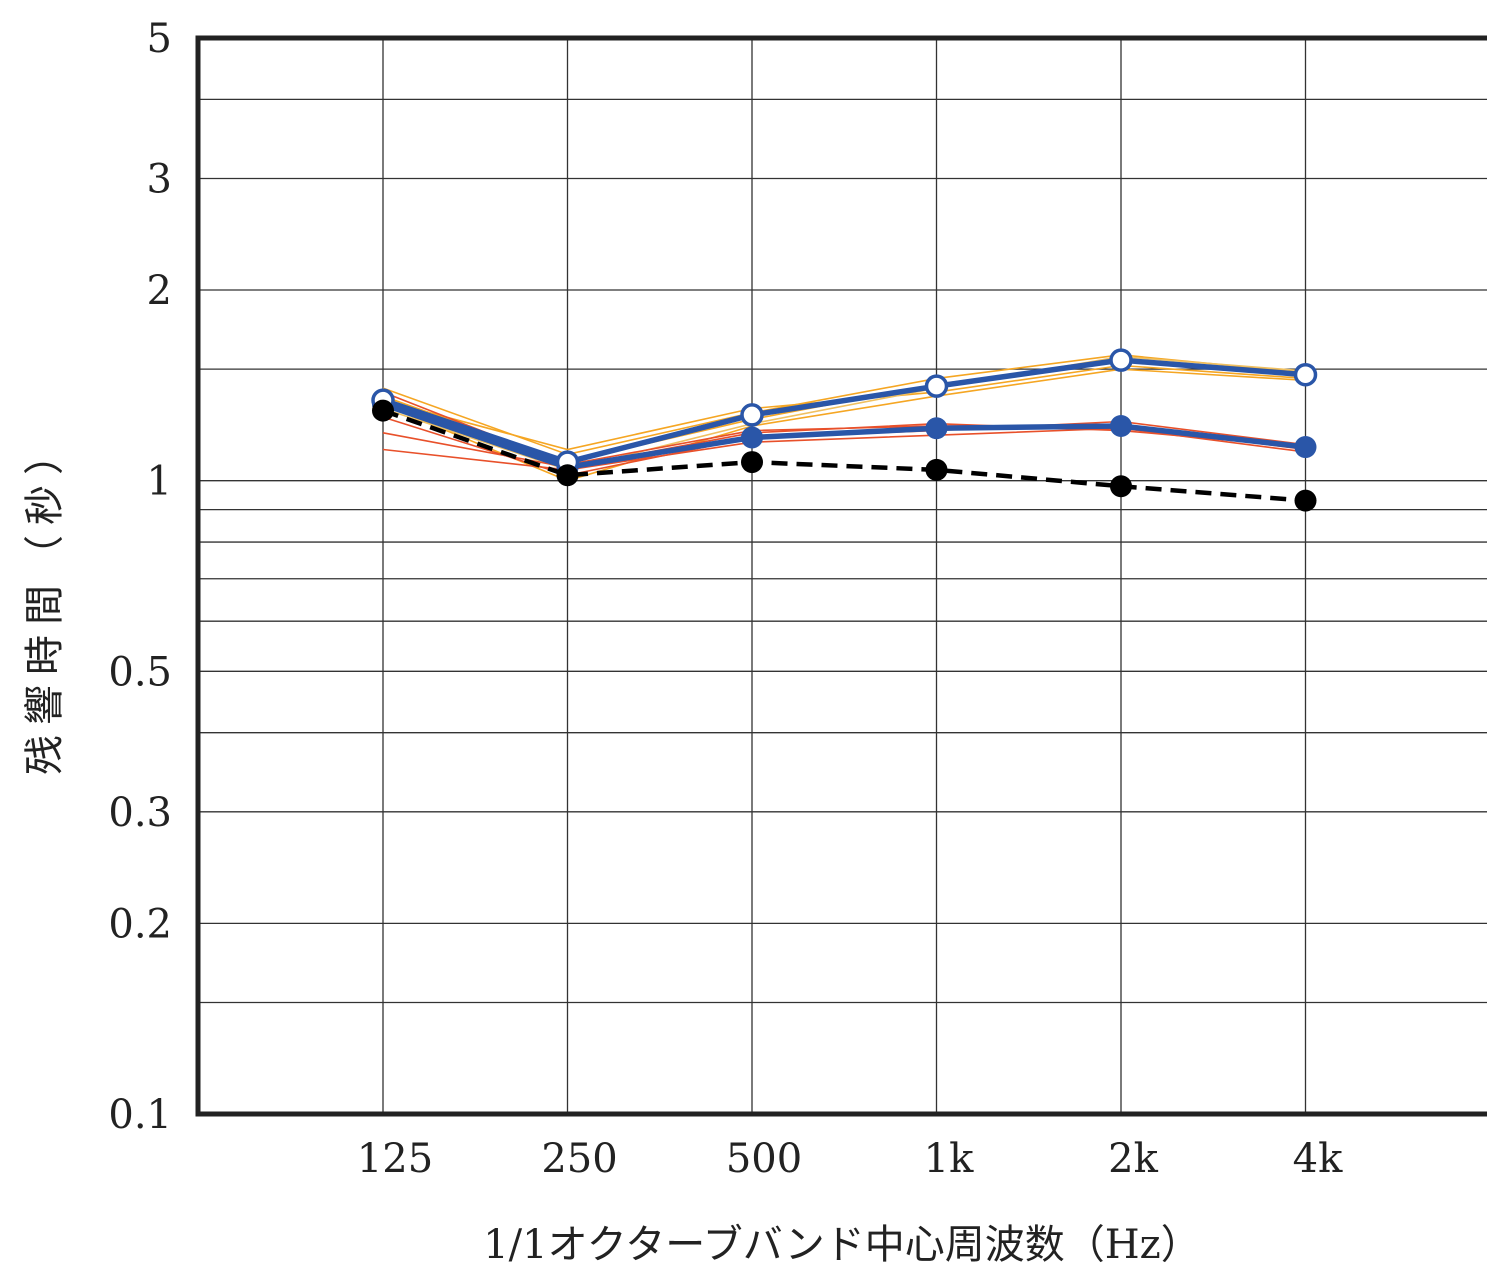 The height and width of the screenshot is (1265, 1487). What do you see at coordinates (159, 180) in the screenshot?
I see `y-tick-label: 3` at bounding box center [159, 180].